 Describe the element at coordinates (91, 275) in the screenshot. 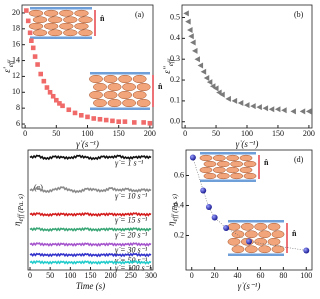

I see `x-tick-label: 150` at that location.